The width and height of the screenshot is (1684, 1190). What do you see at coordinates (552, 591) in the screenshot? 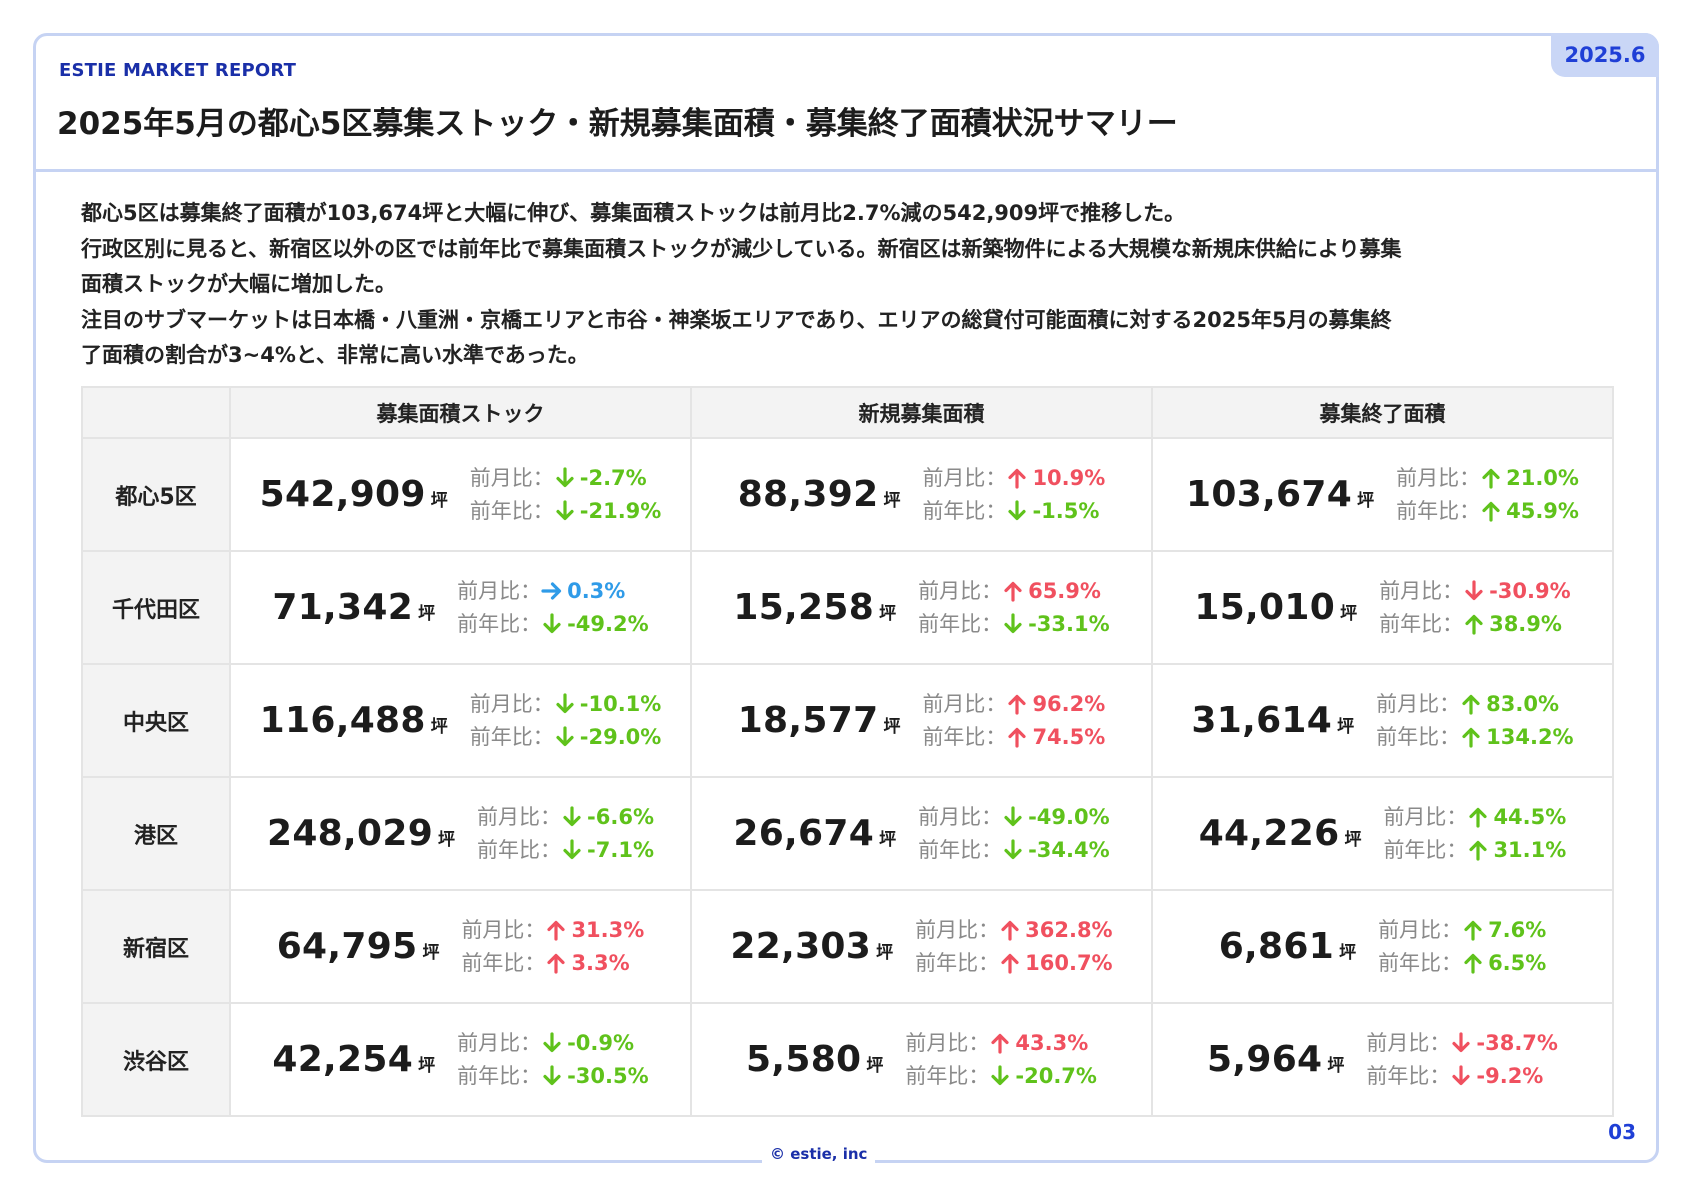
I see `arrow-right-icon` at bounding box center [552, 591].